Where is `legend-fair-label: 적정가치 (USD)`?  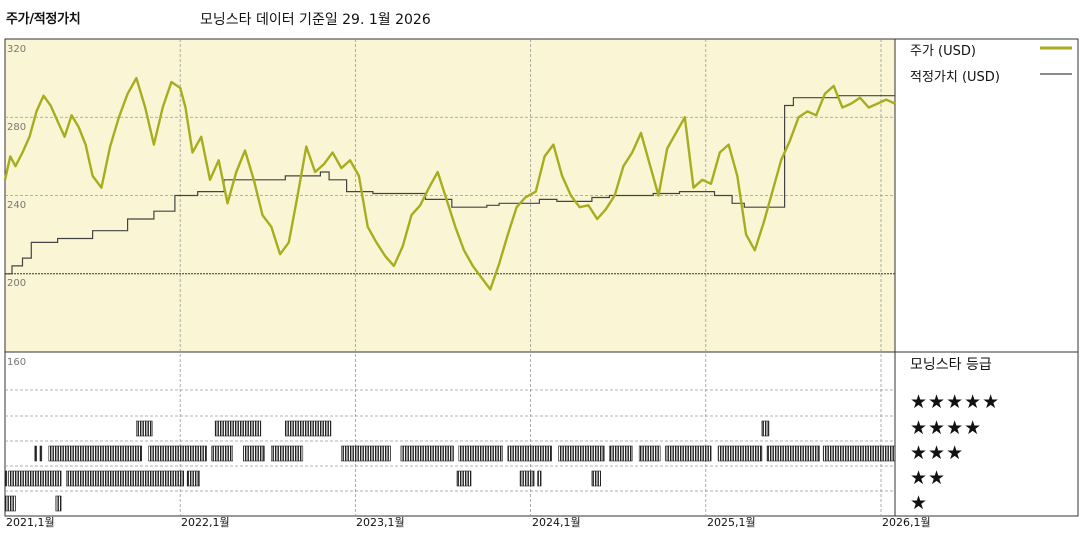
legend-fair-label: 적정가치 (USD) is located at coordinates (955, 77).